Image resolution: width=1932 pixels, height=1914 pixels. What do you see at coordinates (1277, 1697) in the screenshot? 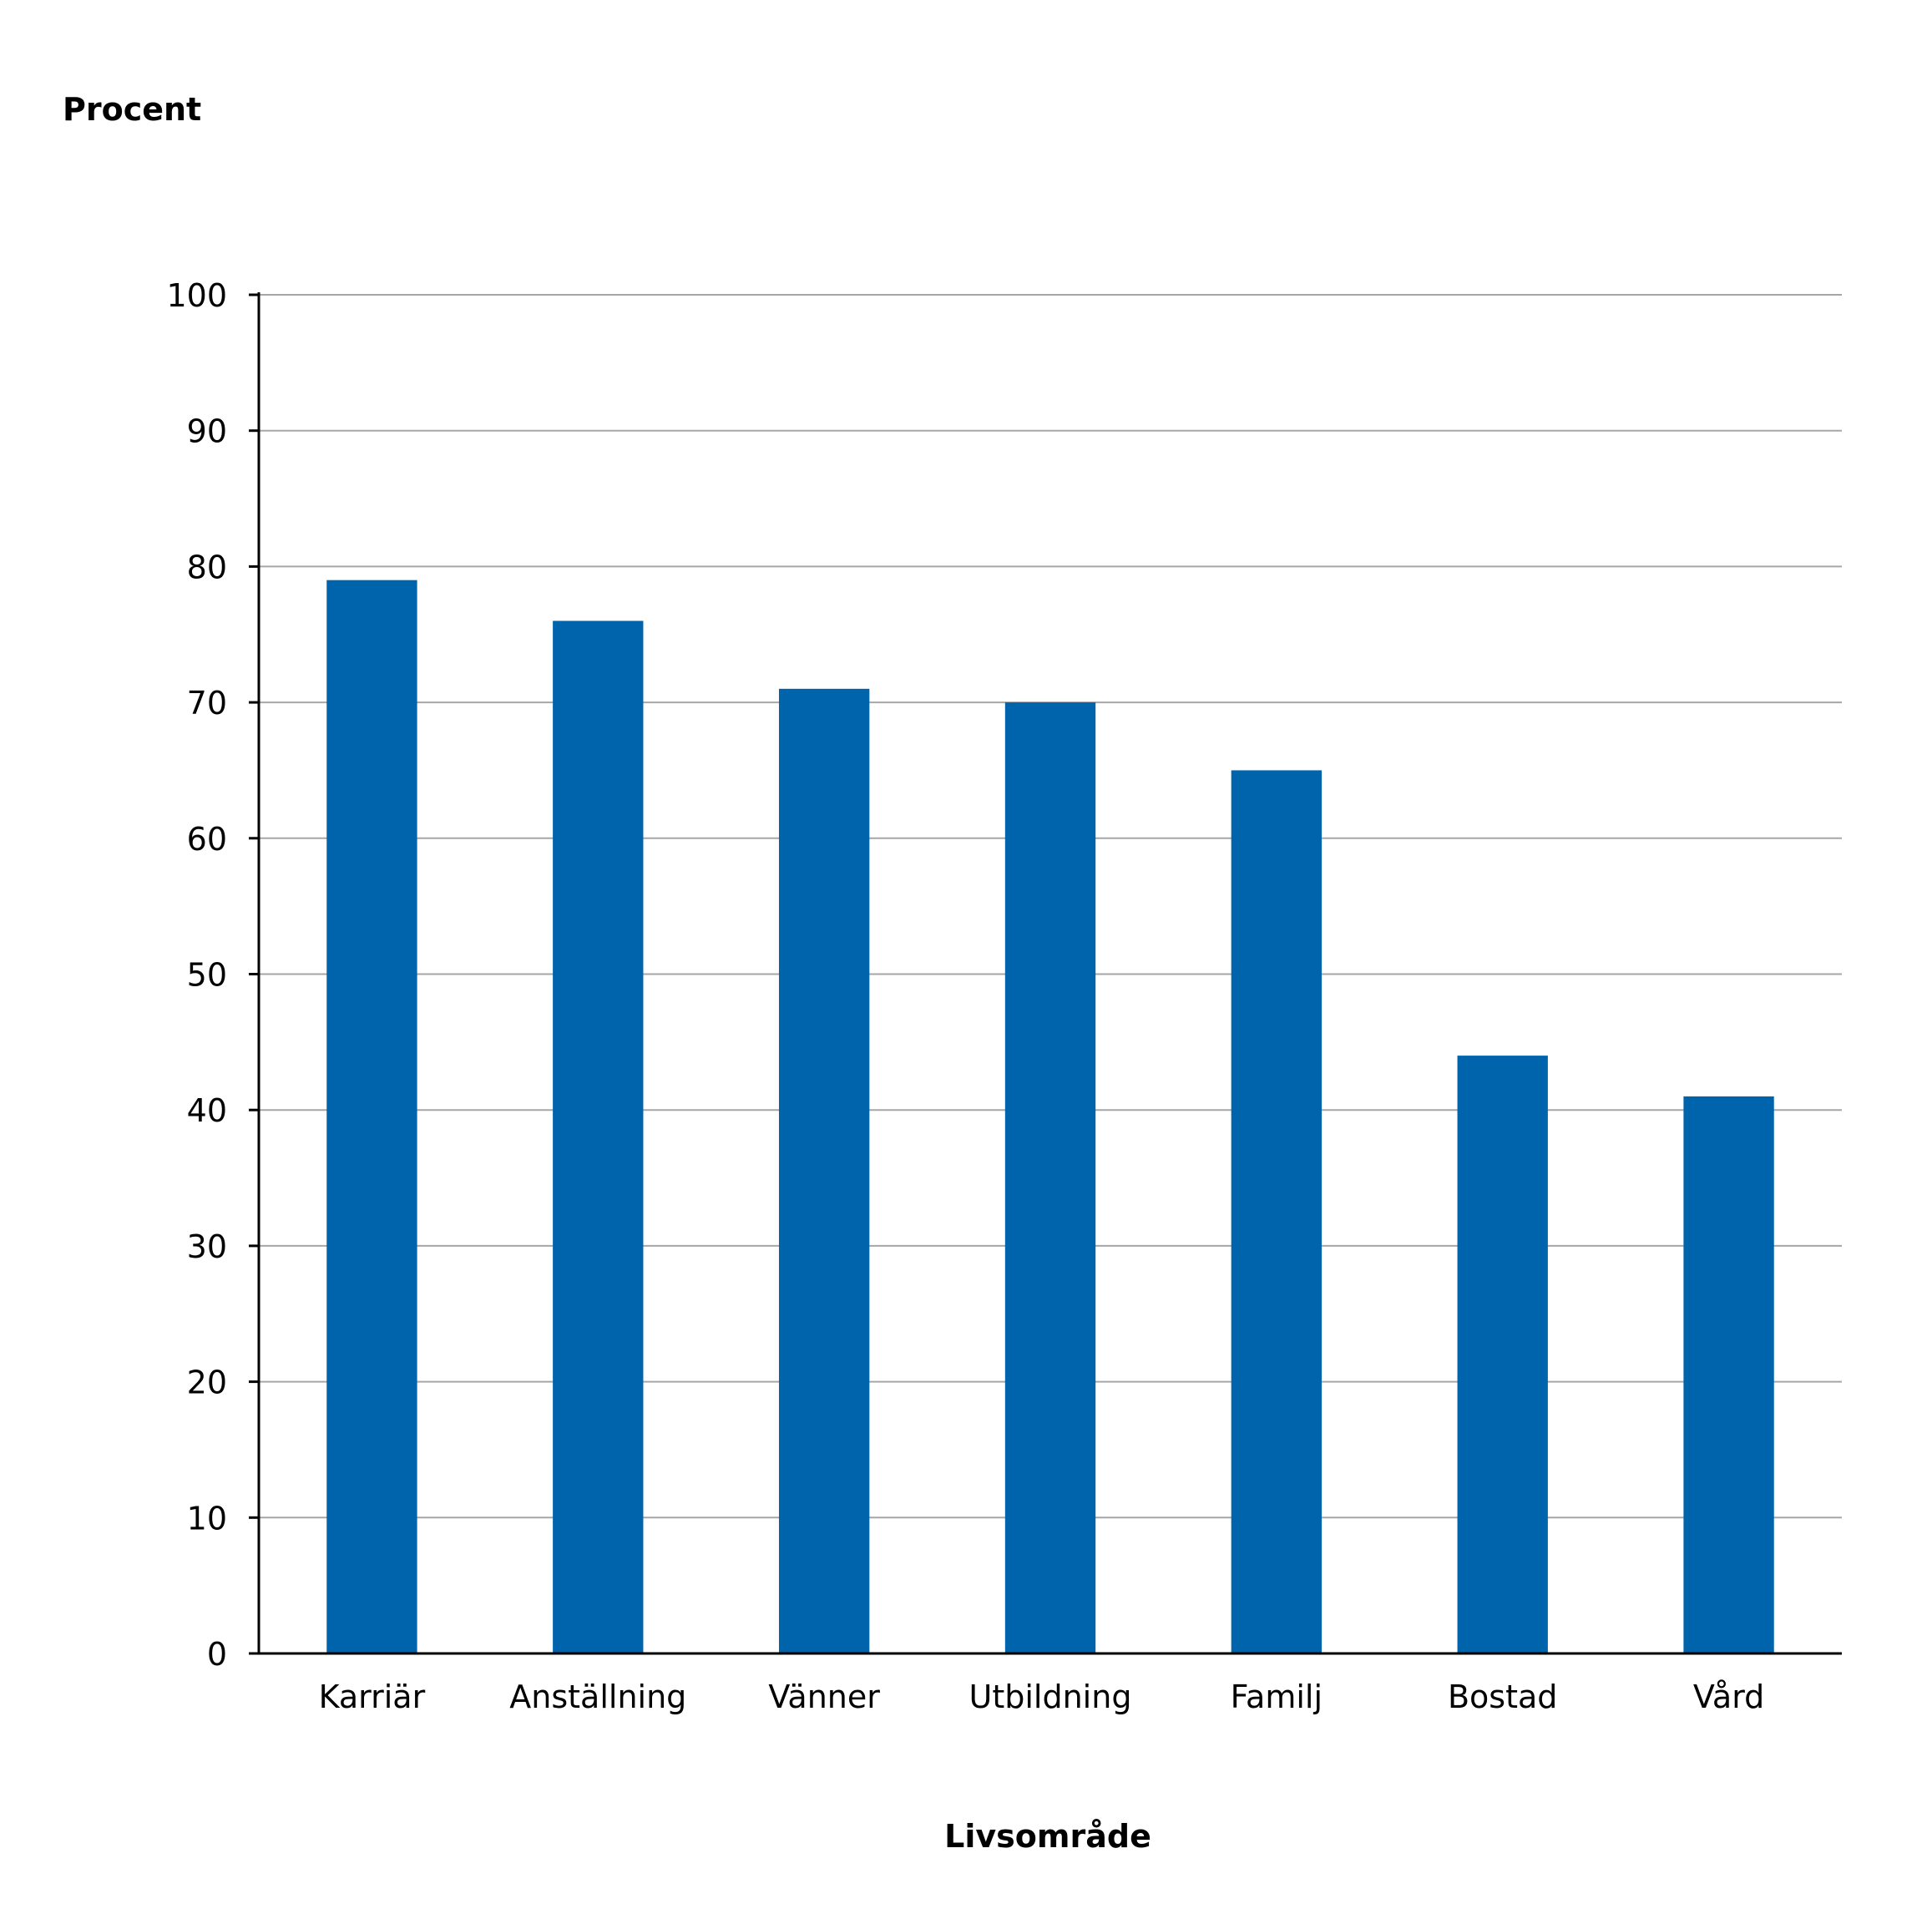
I see `x-tick-label: Familj` at bounding box center [1277, 1697].